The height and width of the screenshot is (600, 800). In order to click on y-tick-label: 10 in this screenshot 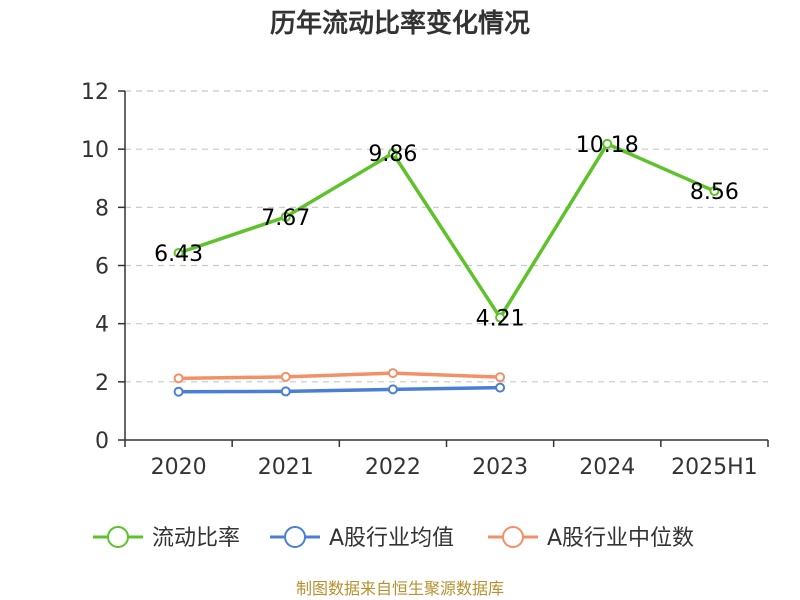, I will do `click(95, 150)`.